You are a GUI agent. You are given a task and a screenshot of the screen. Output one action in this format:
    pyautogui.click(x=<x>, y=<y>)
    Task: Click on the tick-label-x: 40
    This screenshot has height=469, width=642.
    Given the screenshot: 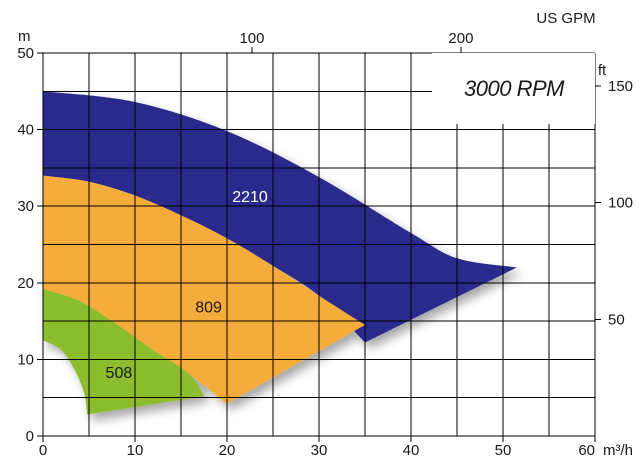 What is the action you would take?
    pyautogui.click(x=411, y=450)
    